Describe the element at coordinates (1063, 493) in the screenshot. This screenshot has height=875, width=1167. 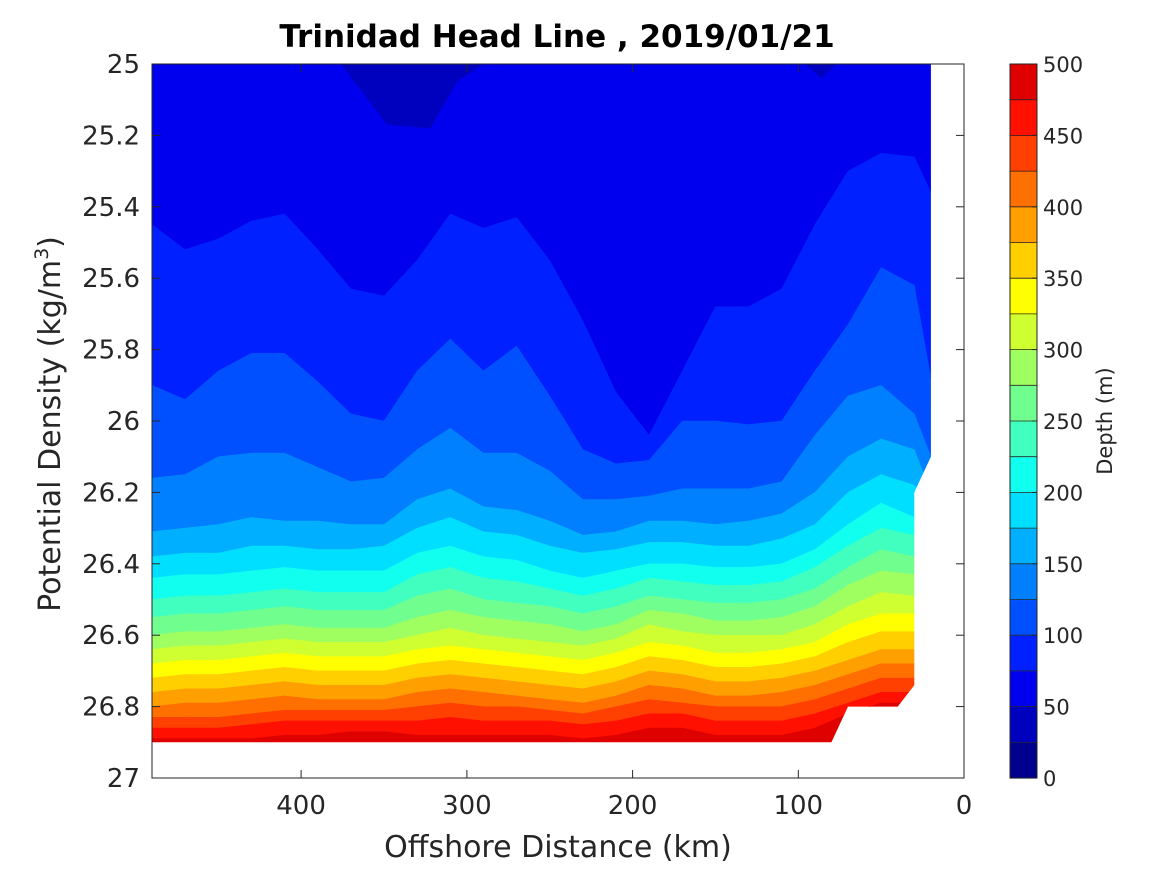
I see `colorbar-tick-label: 200` at that location.